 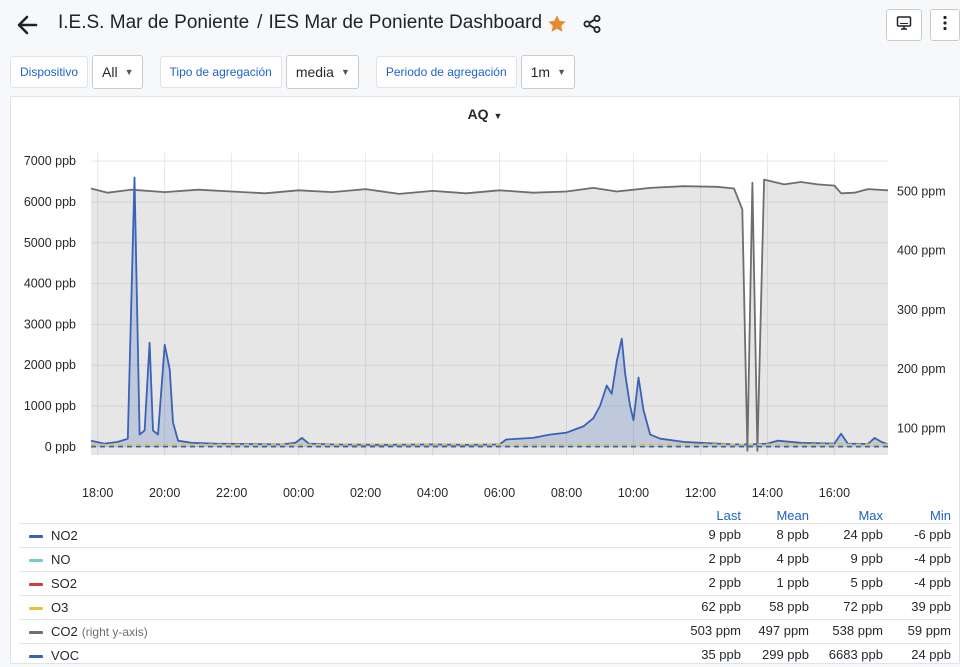 What do you see at coordinates (60, 447) in the screenshot?
I see `y-left-tick-label: 0 ppb` at bounding box center [60, 447].